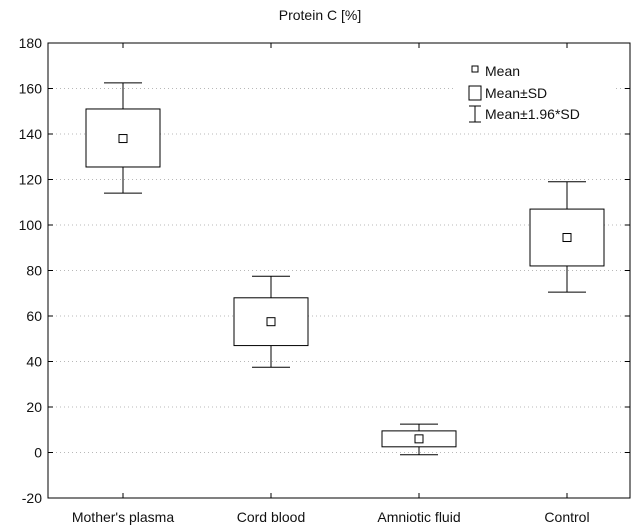 This screenshot has height=528, width=638. Describe the element at coordinates (34, 362) in the screenshot. I see `y-tick-label: 40` at that location.